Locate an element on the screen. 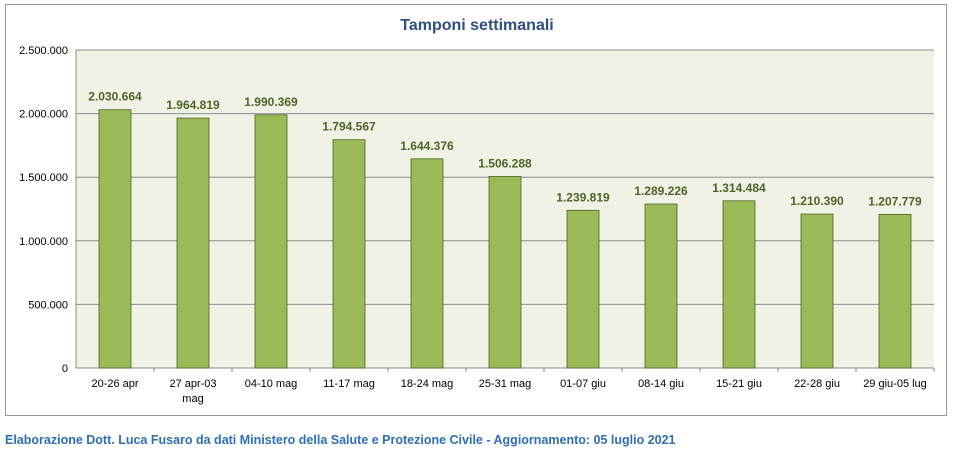 This screenshot has height=455, width=958. data-label: 1.990.369 is located at coordinates (271, 102).